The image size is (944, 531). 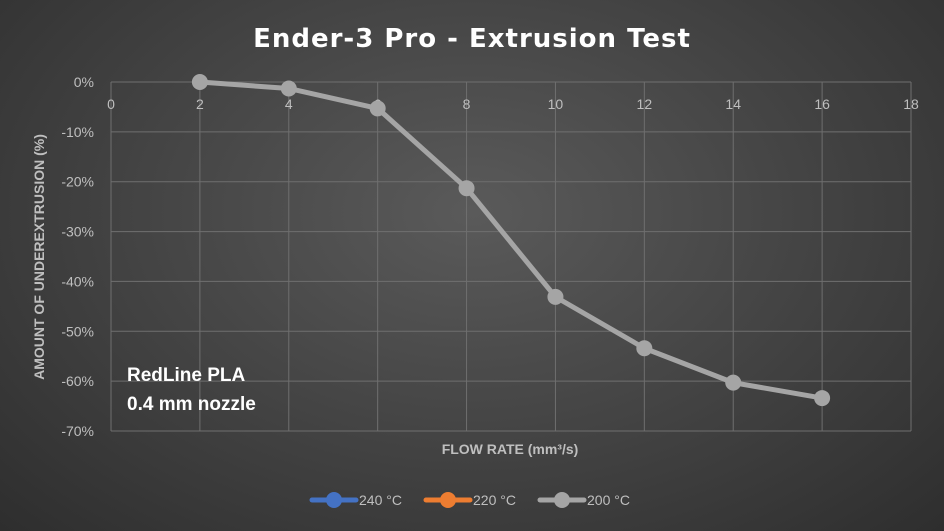 What do you see at coordinates (77, 256) in the screenshot?
I see `y-tick-labels: 0% -10% -20% -30% -40% -50% -60% -70%` at bounding box center [77, 256].